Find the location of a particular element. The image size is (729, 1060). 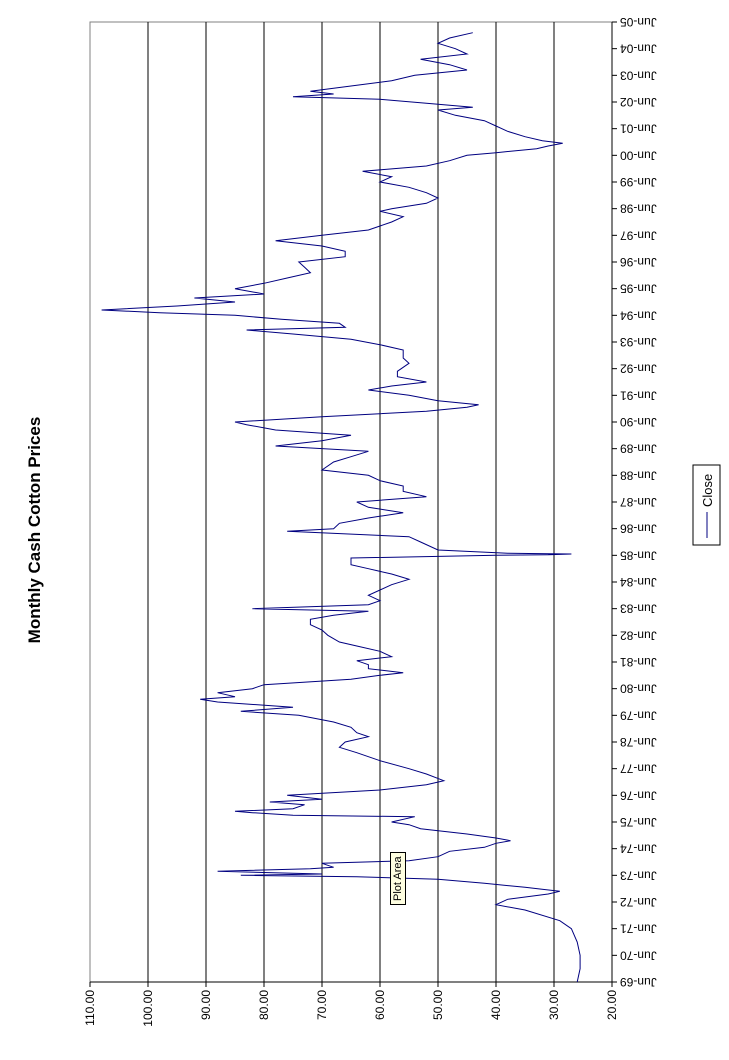

x-tick-label: Jun-83 is located at coordinates (638, 609).